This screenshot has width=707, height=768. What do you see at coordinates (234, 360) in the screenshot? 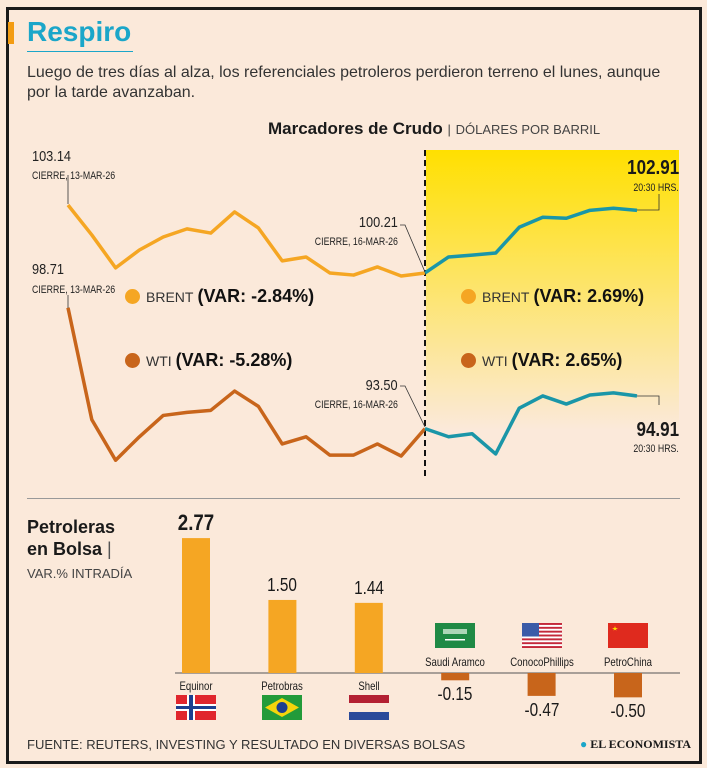
I see `legend-variation: (VAR: -5.28%)` at bounding box center [234, 360].